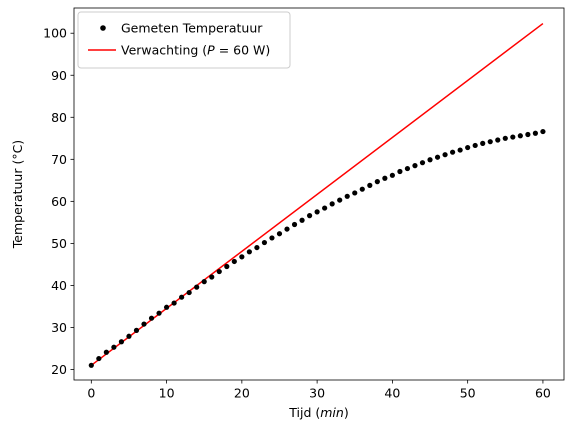 The image size is (575, 436). What do you see at coordinates (543, 393) in the screenshot?
I see `x-tick-label: 60` at bounding box center [543, 393].